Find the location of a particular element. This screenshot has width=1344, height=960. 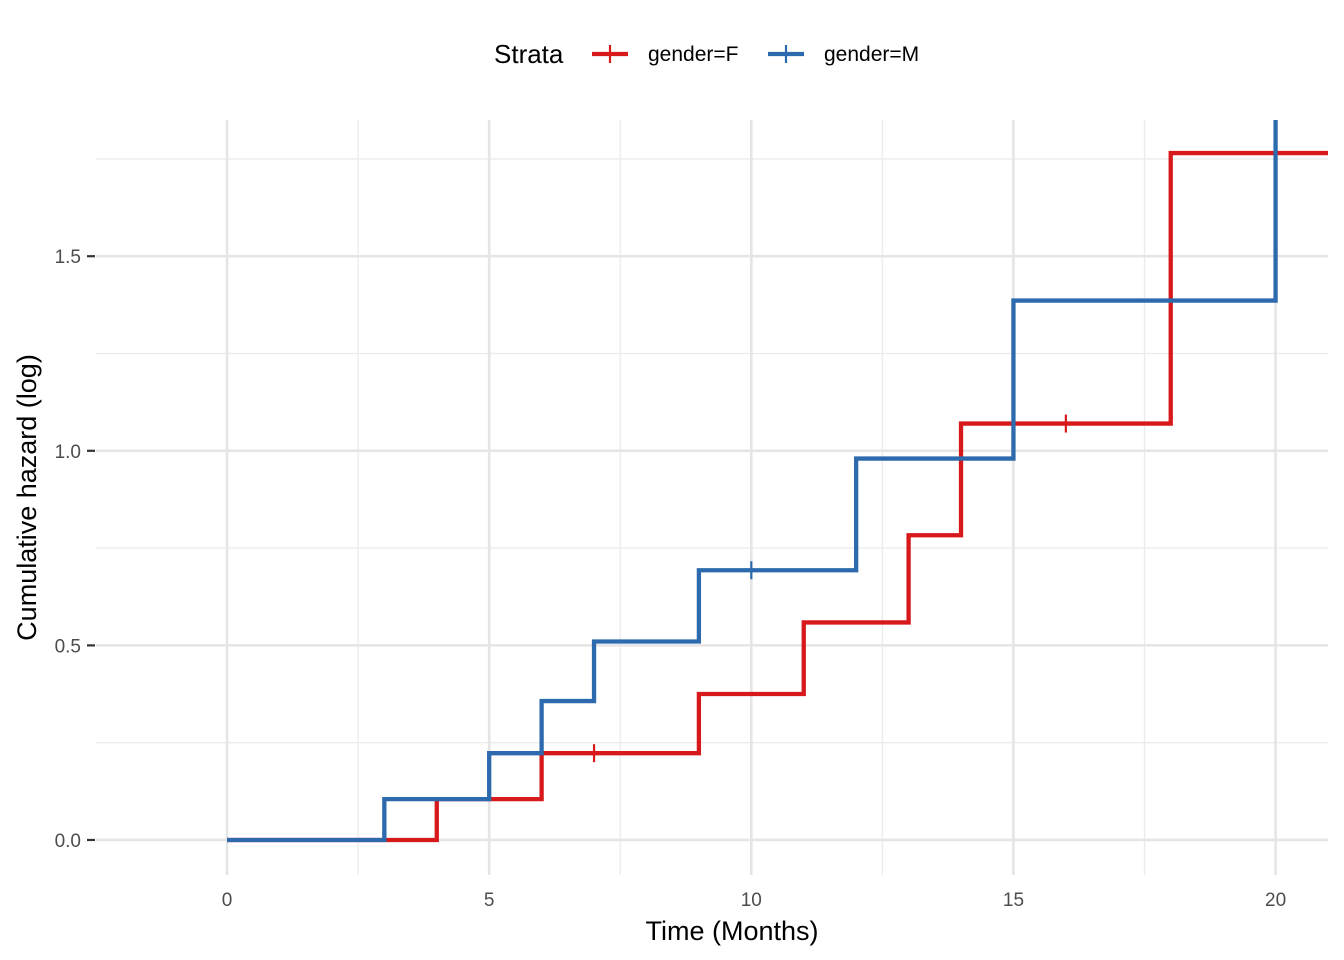

y-axis-title: Cumulative hazard (log) is located at coordinates (27, 497).